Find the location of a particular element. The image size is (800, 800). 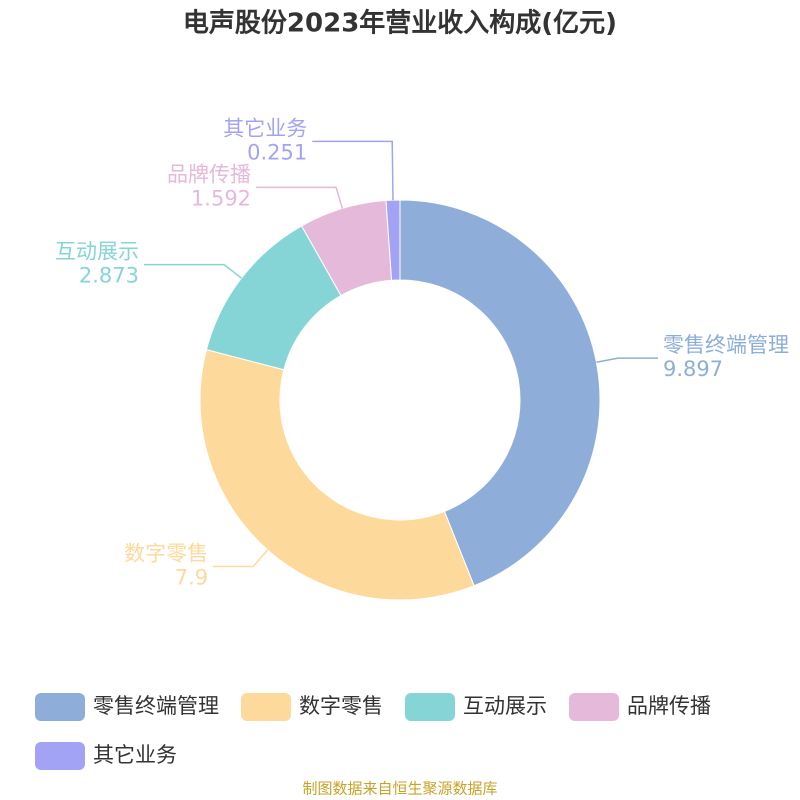

legend-label: 其它业务 is located at coordinates (135, 755).